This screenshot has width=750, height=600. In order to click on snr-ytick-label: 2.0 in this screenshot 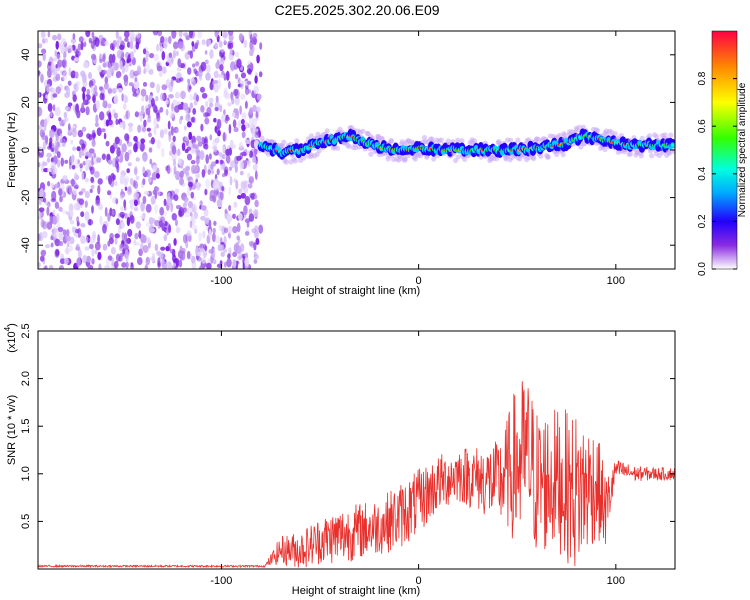, I will do `click(26, 378)`.